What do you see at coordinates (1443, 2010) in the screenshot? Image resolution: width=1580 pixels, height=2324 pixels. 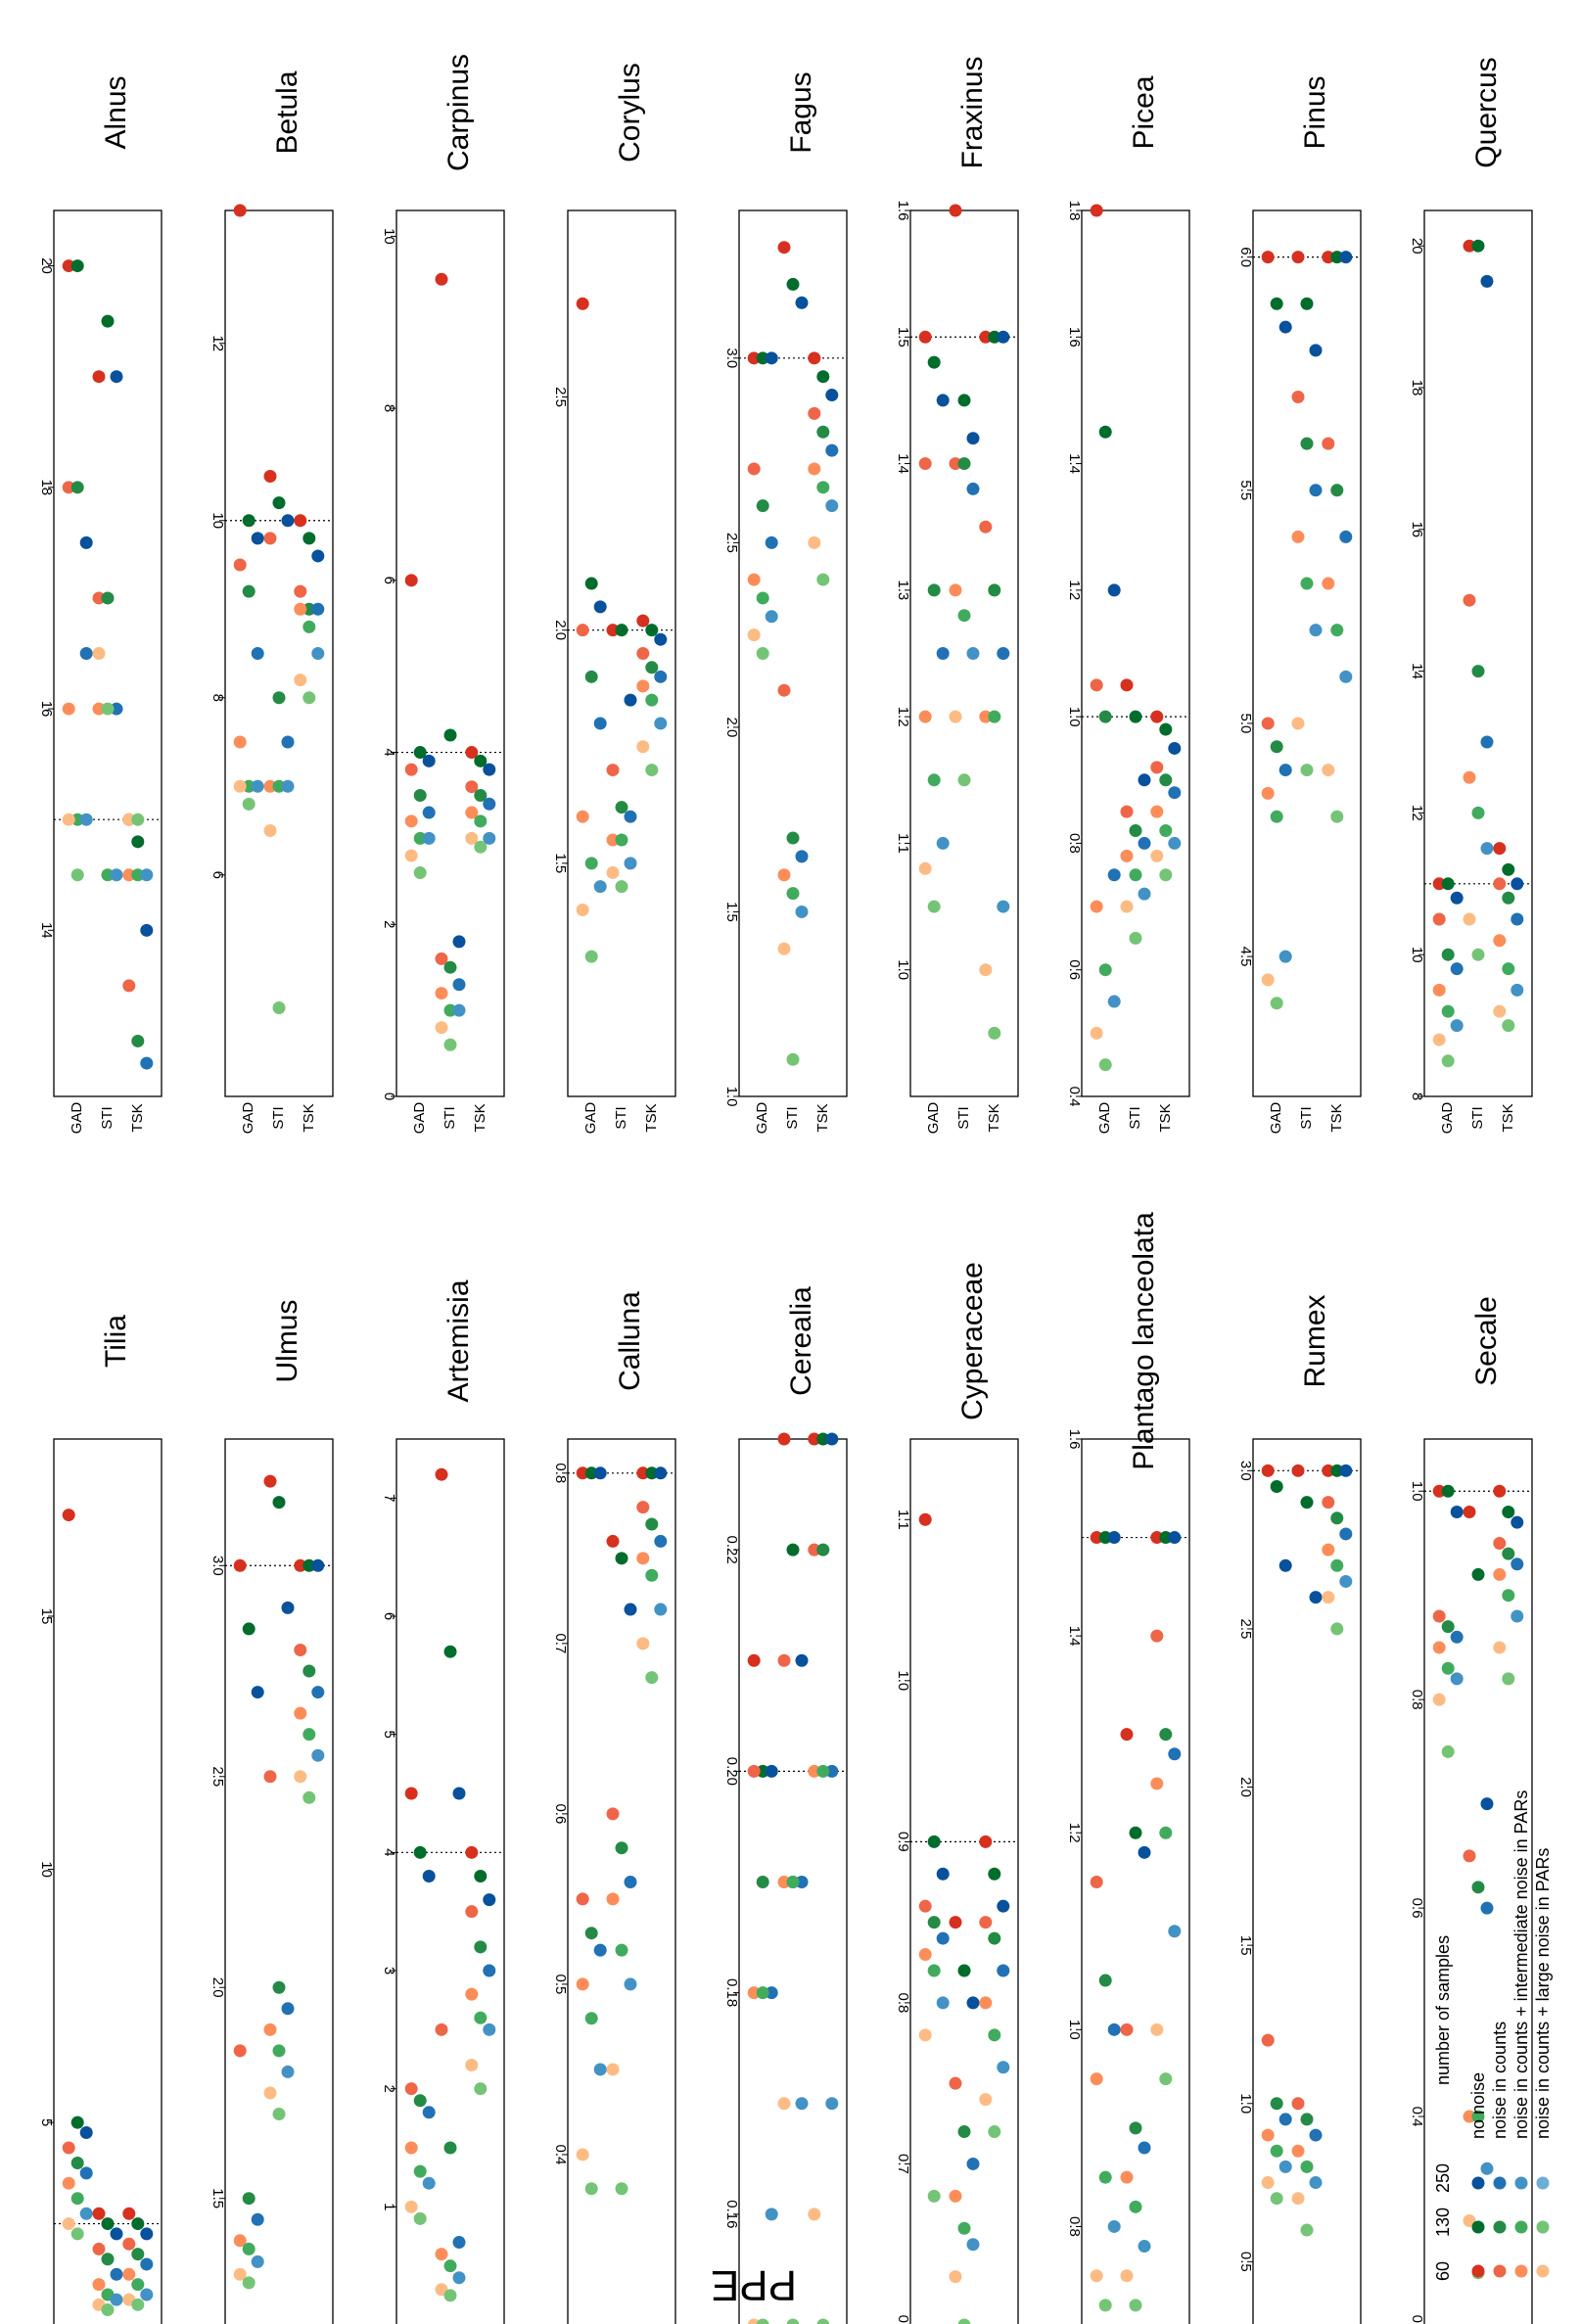 I see `legend-title: number of samples` at bounding box center [1443, 2010].